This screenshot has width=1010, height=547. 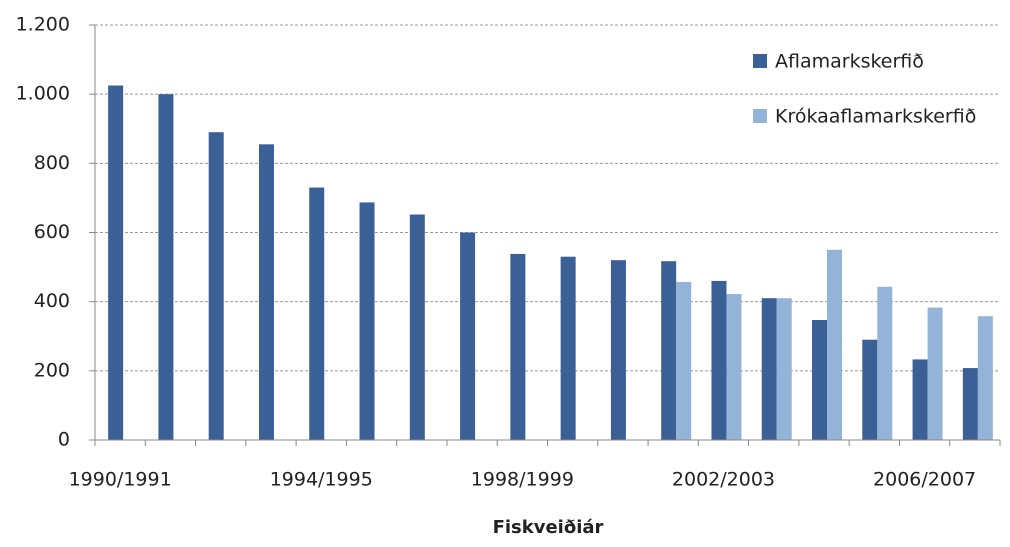 What do you see at coordinates (64, 440) in the screenshot?
I see `y-tick-label: 0` at bounding box center [64, 440].